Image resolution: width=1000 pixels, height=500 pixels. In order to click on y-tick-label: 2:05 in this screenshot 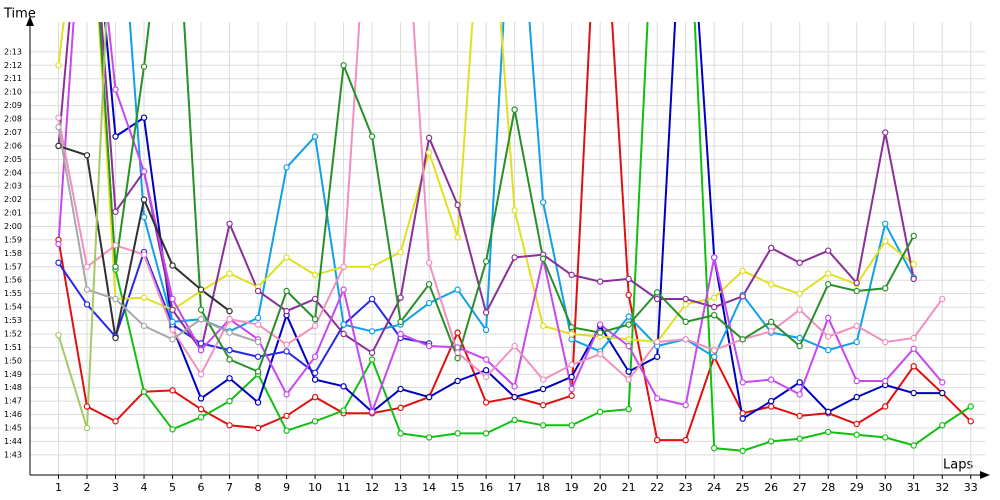, I will do `click(13, 159)`.